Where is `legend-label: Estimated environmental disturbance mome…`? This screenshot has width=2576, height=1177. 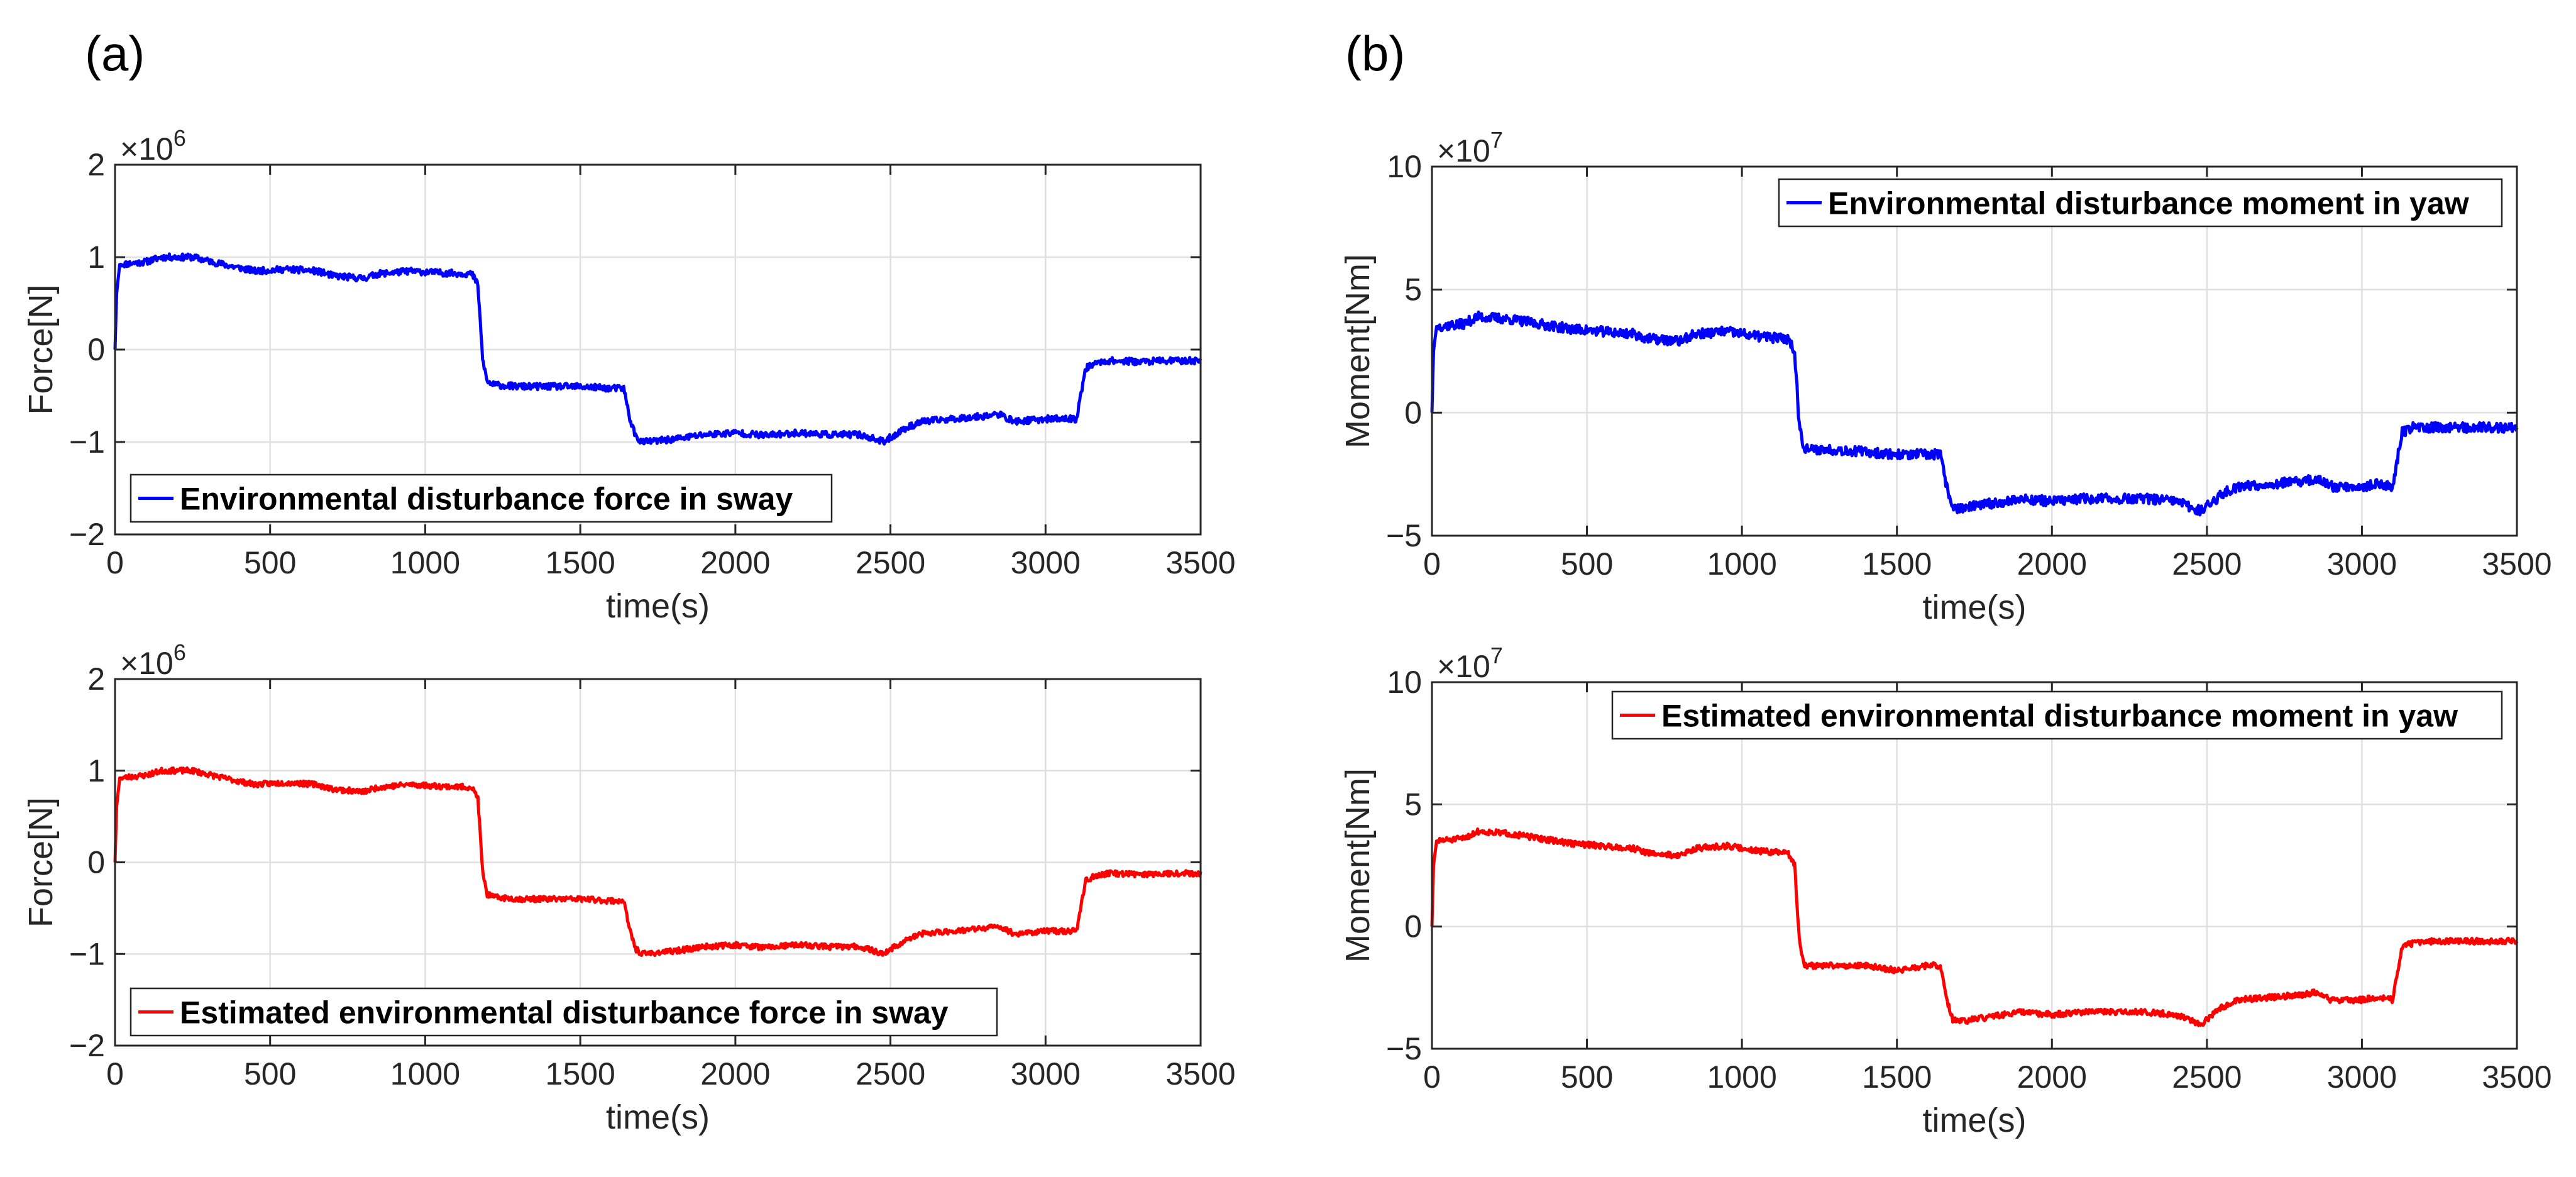
legend-label: Estimated environmental disturbance mome… is located at coordinates (2059, 716).